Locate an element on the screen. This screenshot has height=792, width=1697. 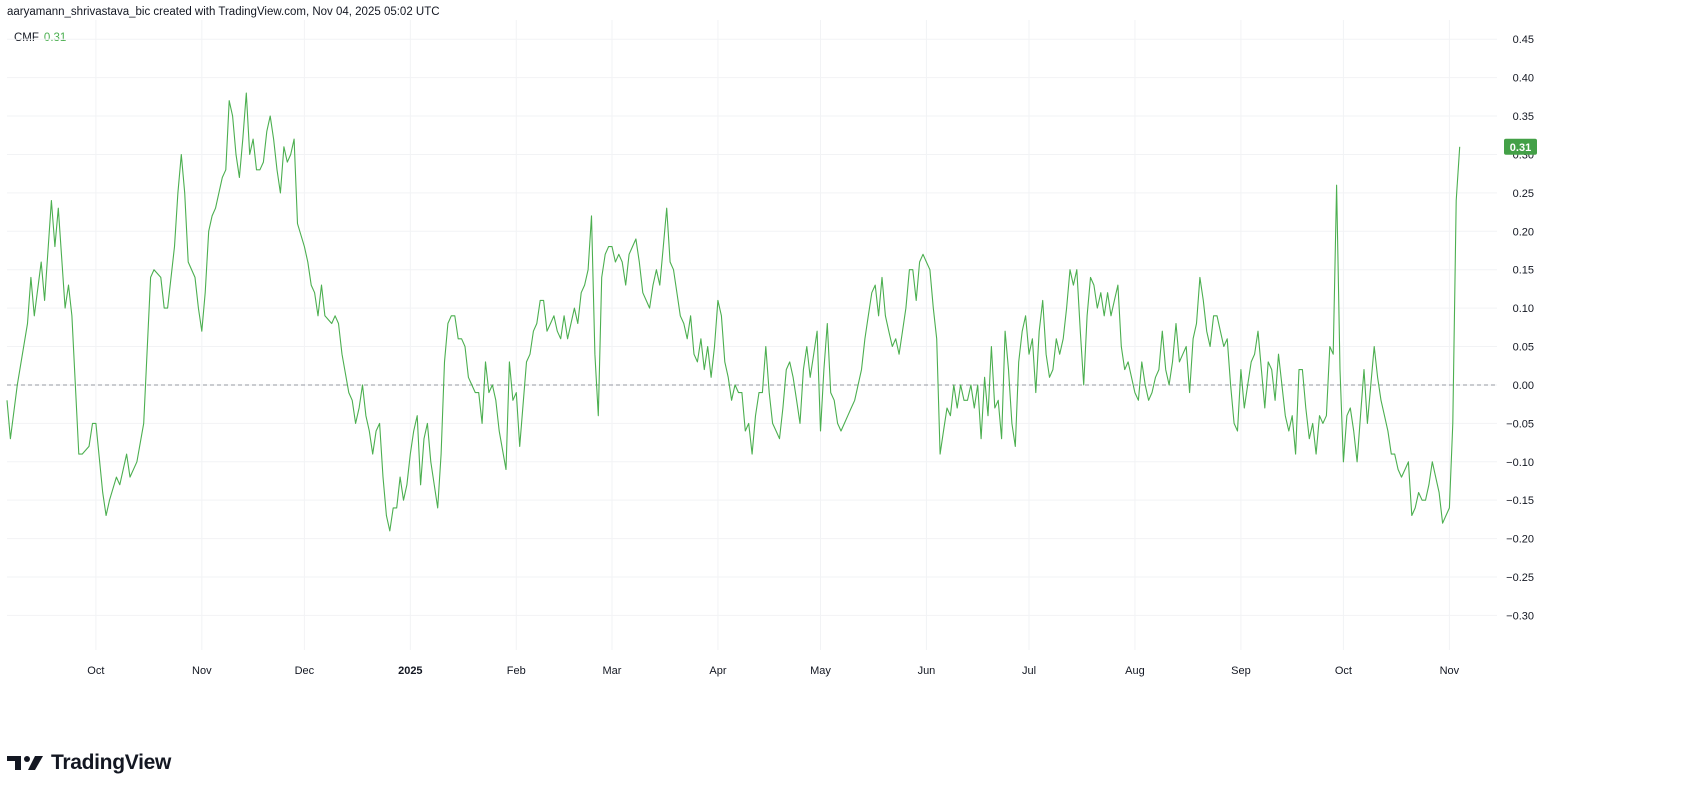
tradingview-logo-icon is located at coordinates (25, 763).